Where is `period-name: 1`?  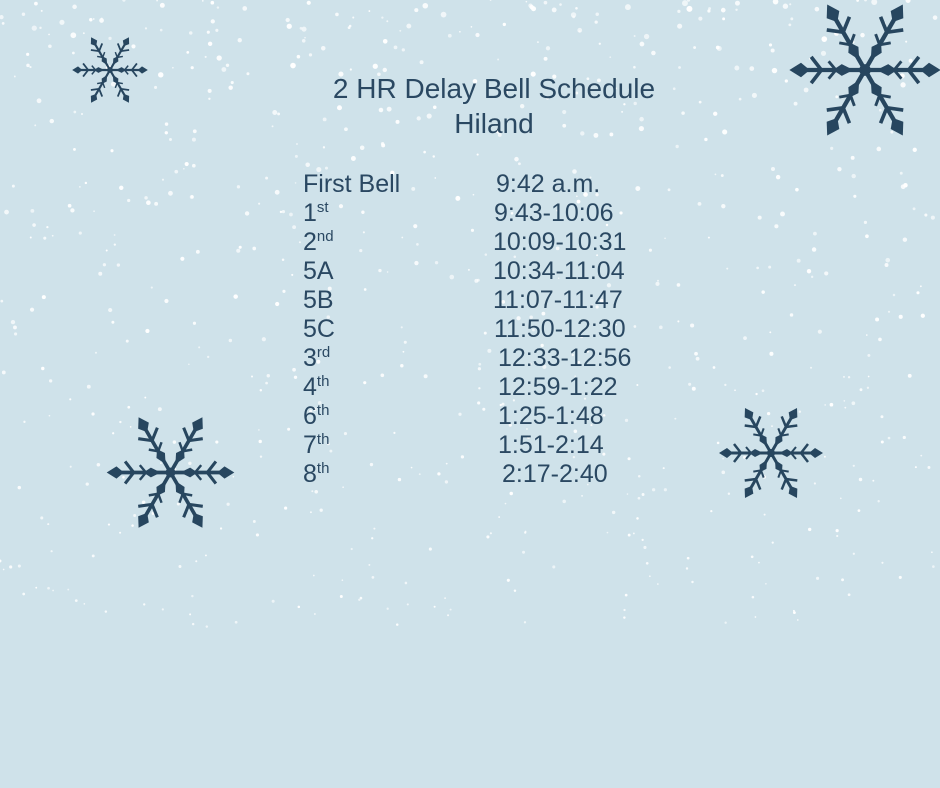 period-name: 1 is located at coordinates (310, 213).